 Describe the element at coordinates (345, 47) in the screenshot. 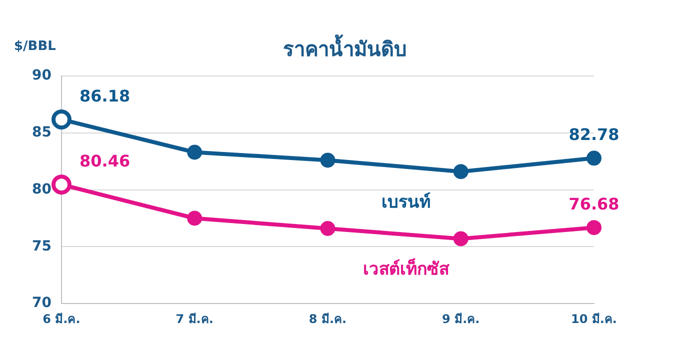

I see `chart-title: ราคาน้ำมันดิบ` at that location.